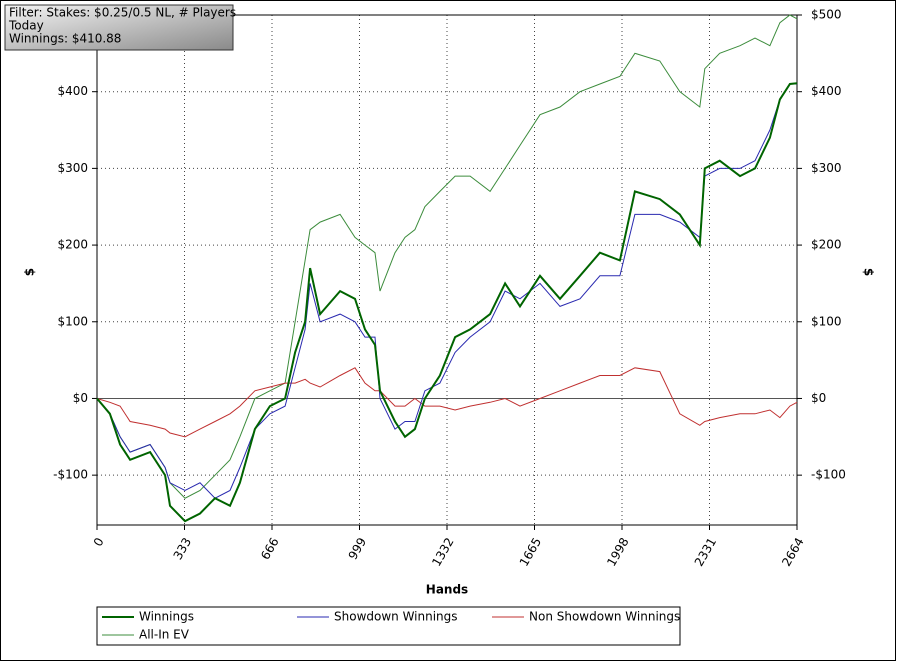 The height and width of the screenshot is (662, 897). Describe the element at coordinates (30, 272) in the screenshot. I see `y-axis-title: $` at that location.